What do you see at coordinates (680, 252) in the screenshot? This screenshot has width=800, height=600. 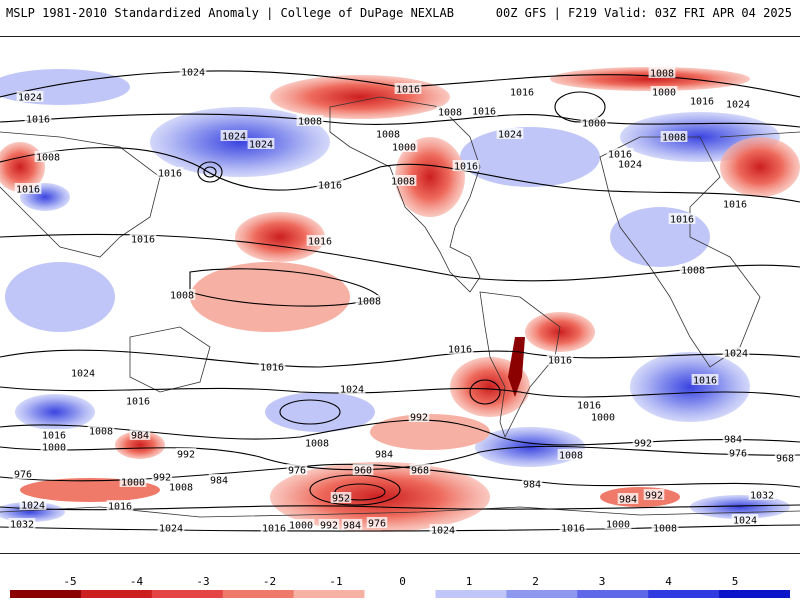 I see `europe-africa-outline` at bounding box center [680, 252].